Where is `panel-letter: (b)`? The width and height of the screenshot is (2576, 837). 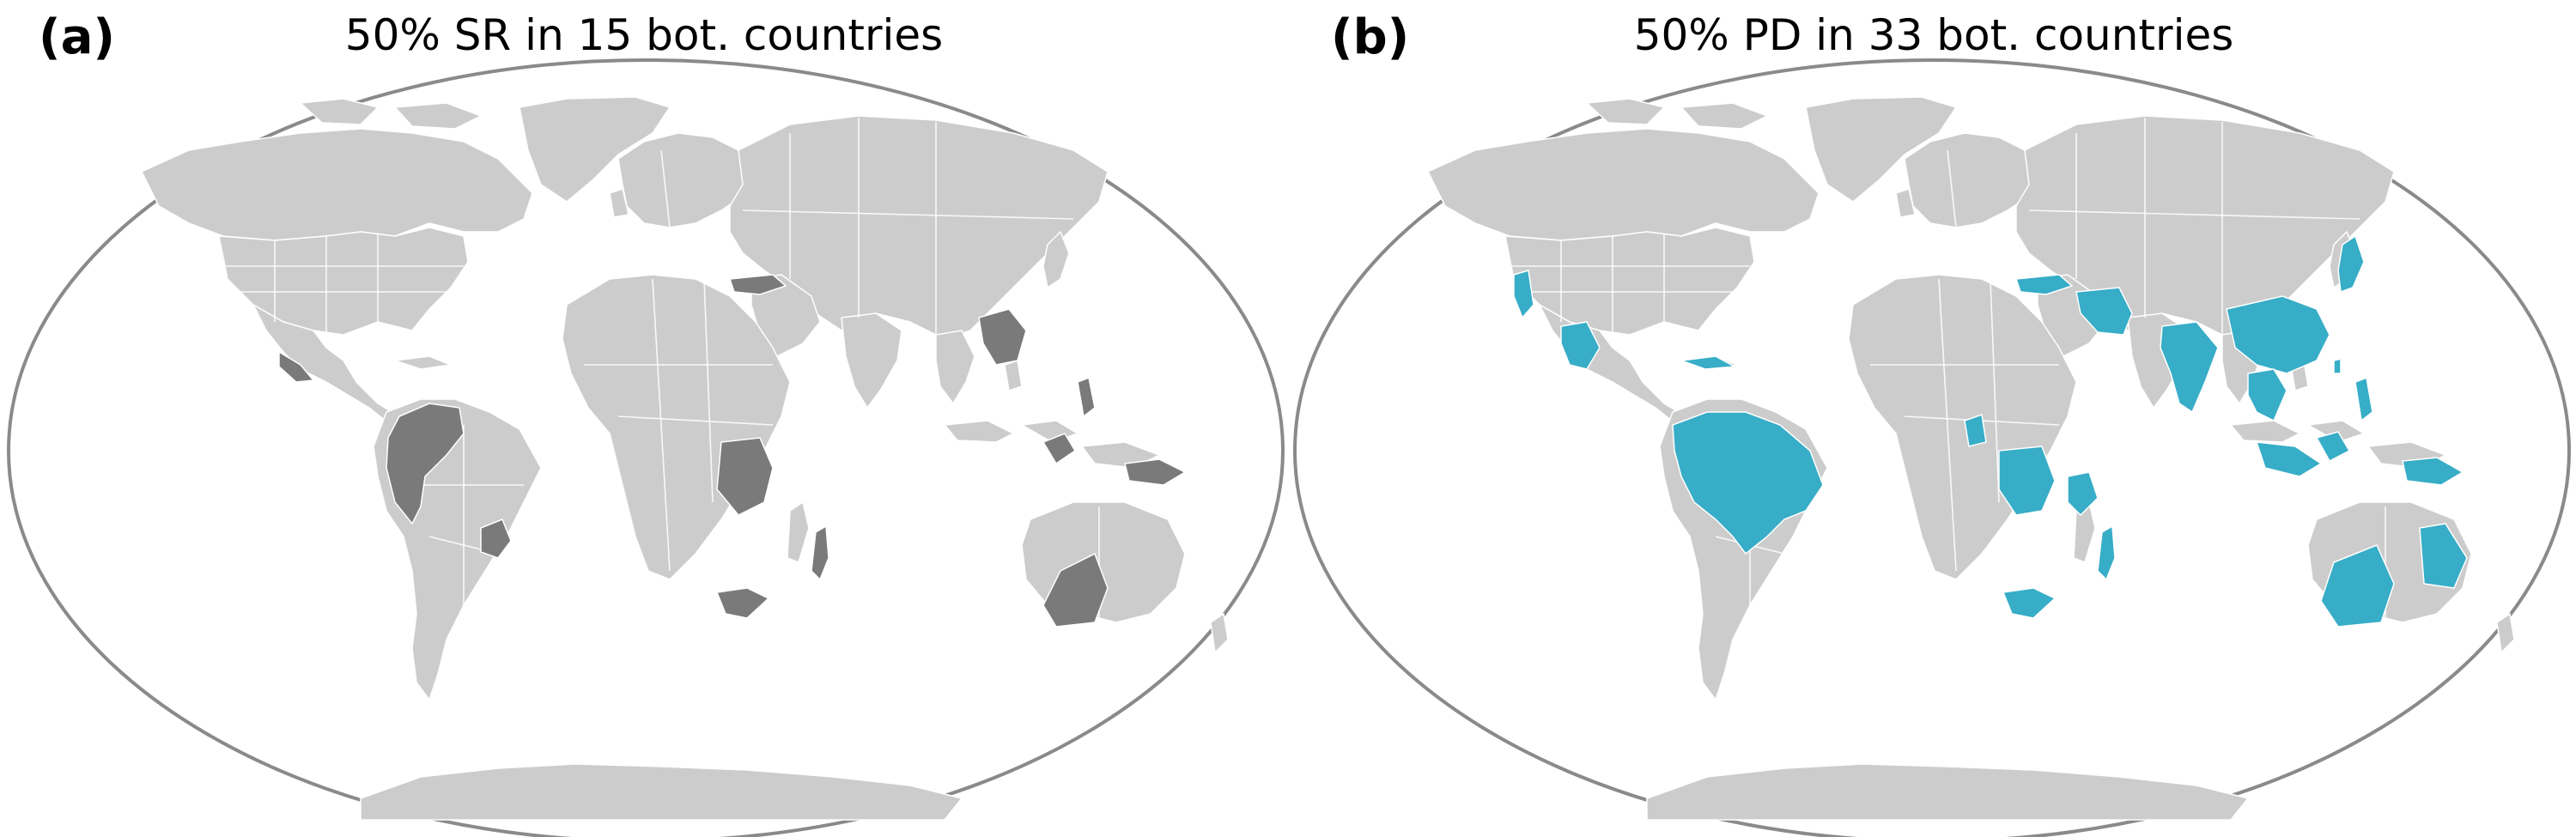 panel-letter: (b) is located at coordinates (1370, 37).